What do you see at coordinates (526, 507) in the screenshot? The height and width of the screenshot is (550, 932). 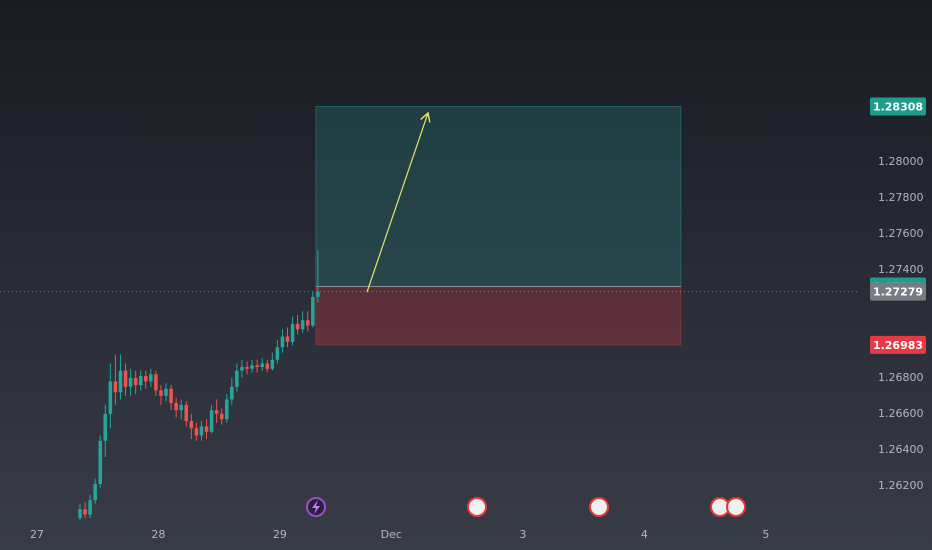 I see `event-icons` at bounding box center [526, 507].